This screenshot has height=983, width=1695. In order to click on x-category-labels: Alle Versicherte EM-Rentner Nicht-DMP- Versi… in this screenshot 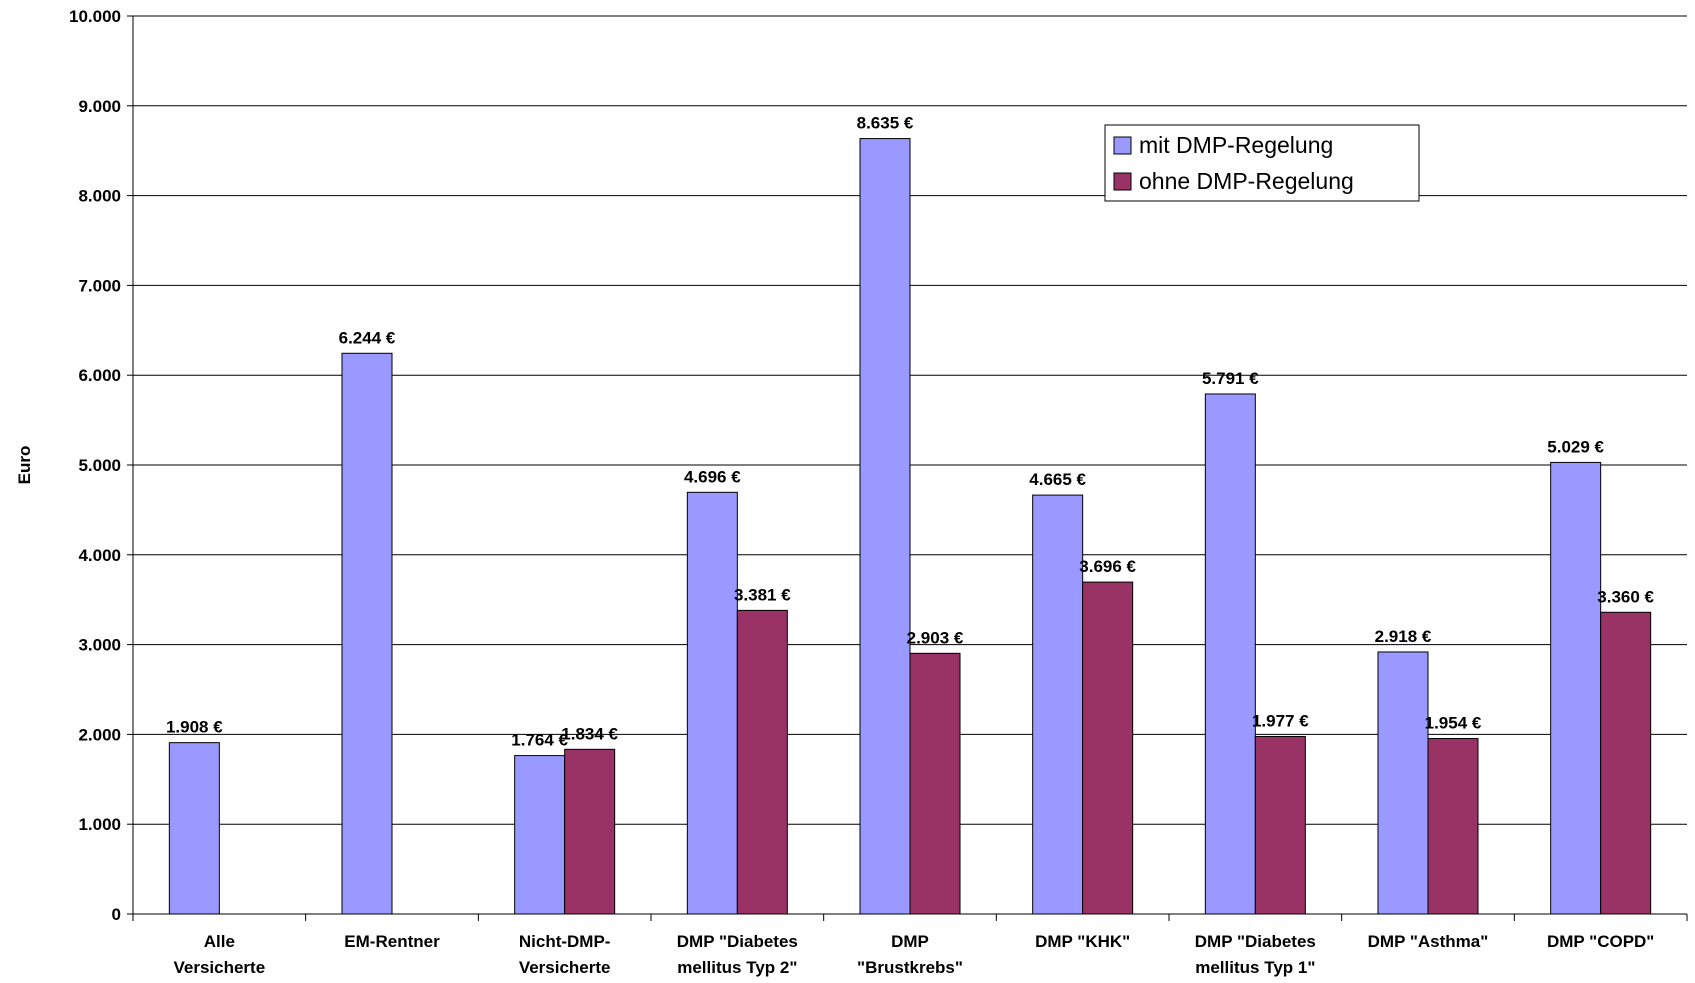, I will do `click(913, 954)`.